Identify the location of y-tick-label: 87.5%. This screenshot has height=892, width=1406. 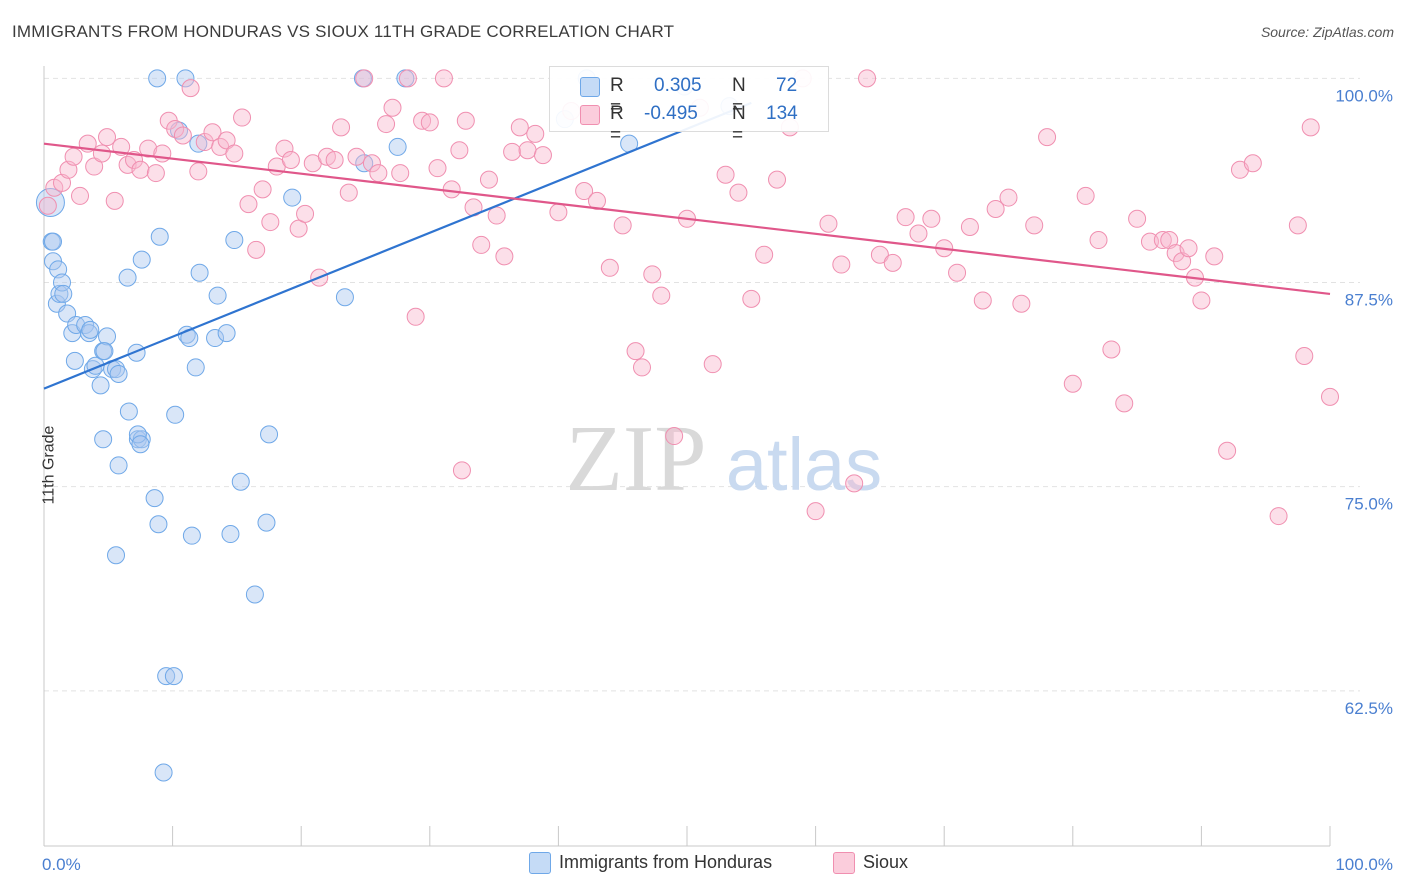
(1369, 300).